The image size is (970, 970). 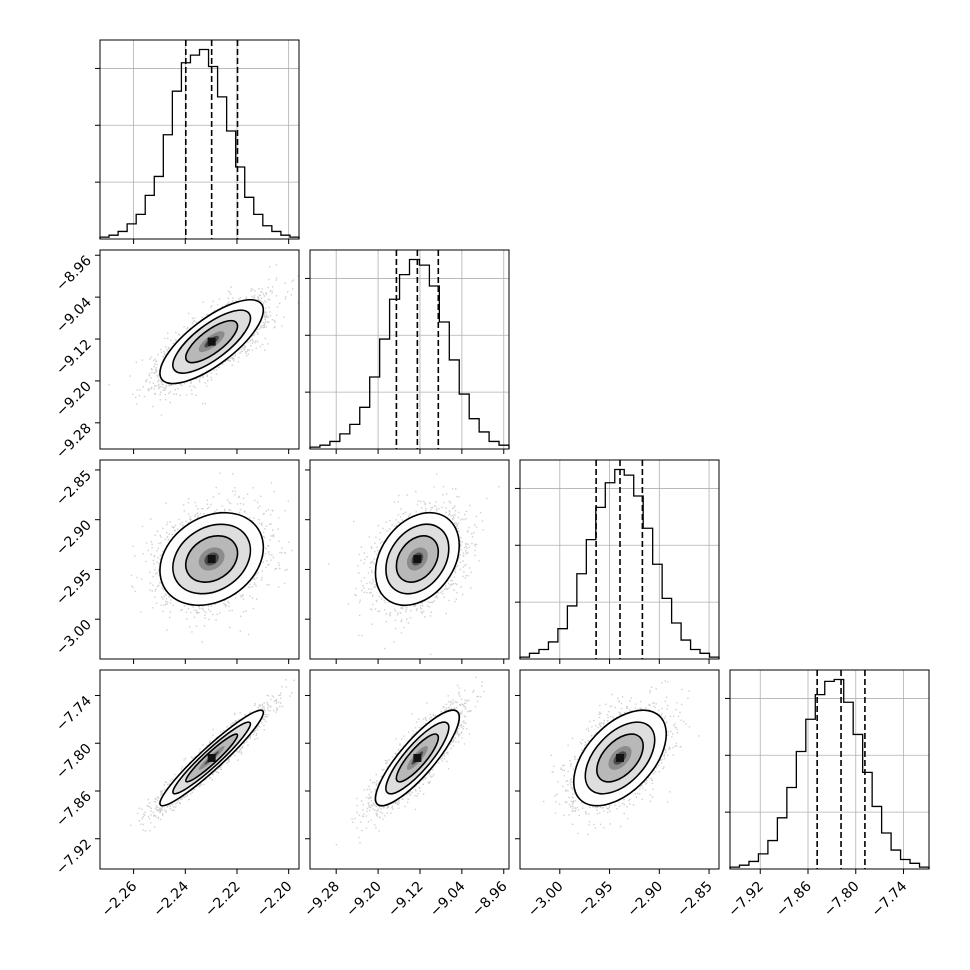 I want to click on x-tick-label-1-0: −9.28, so click(x=322, y=900).